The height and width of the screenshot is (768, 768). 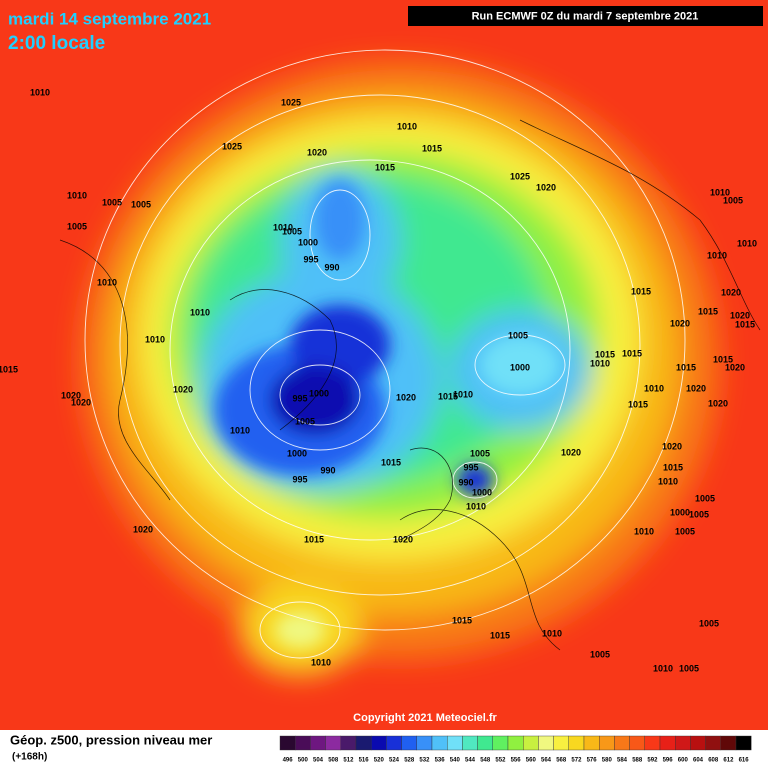 What do you see at coordinates (500, 761) in the screenshot?
I see `scale-label: 552` at bounding box center [500, 761].